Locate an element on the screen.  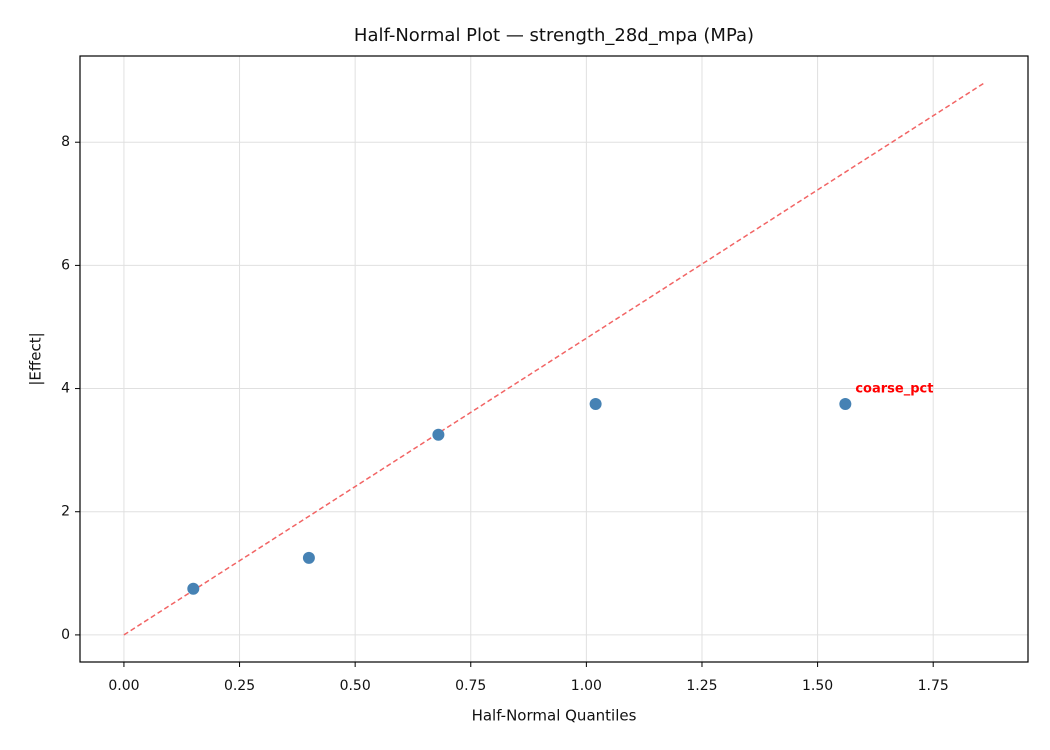
y-tick-label: 2 is located at coordinates (65, 512).